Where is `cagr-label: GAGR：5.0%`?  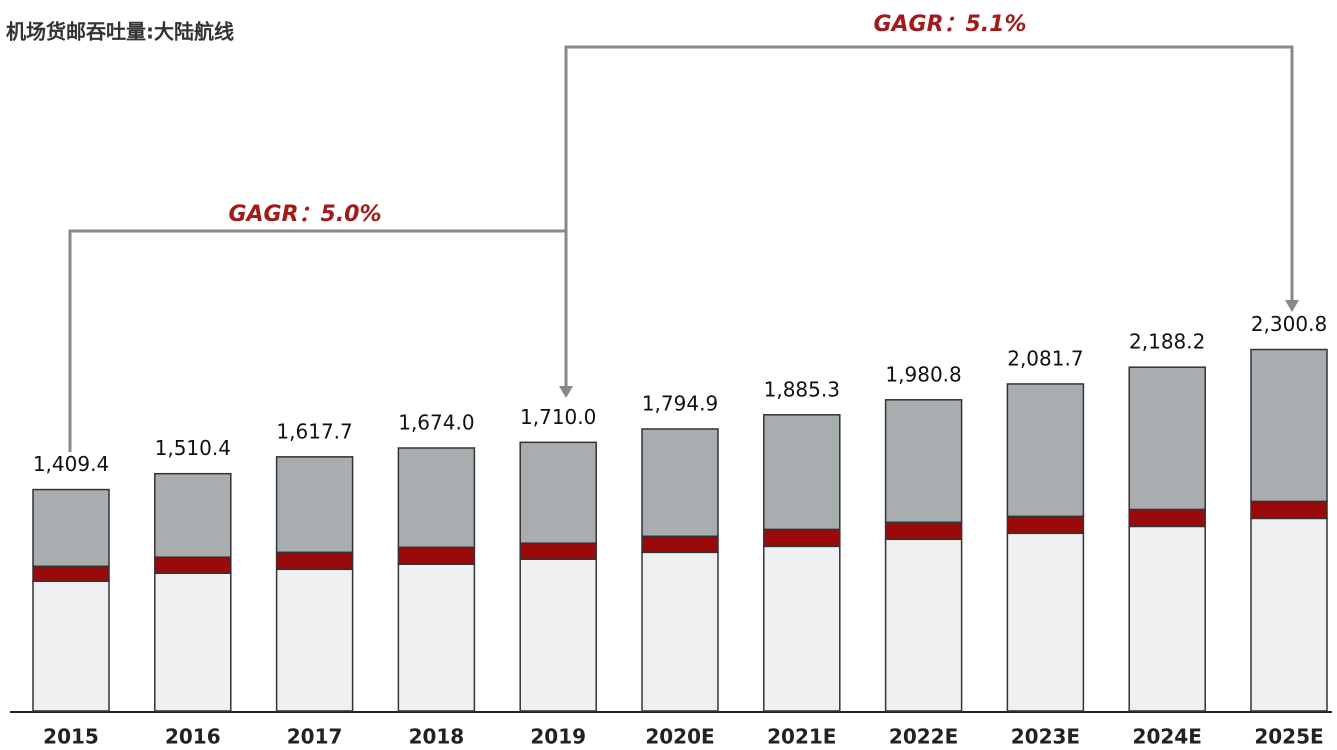
cagr-label: GAGR：5.0% is located at coordinates (304, 214).